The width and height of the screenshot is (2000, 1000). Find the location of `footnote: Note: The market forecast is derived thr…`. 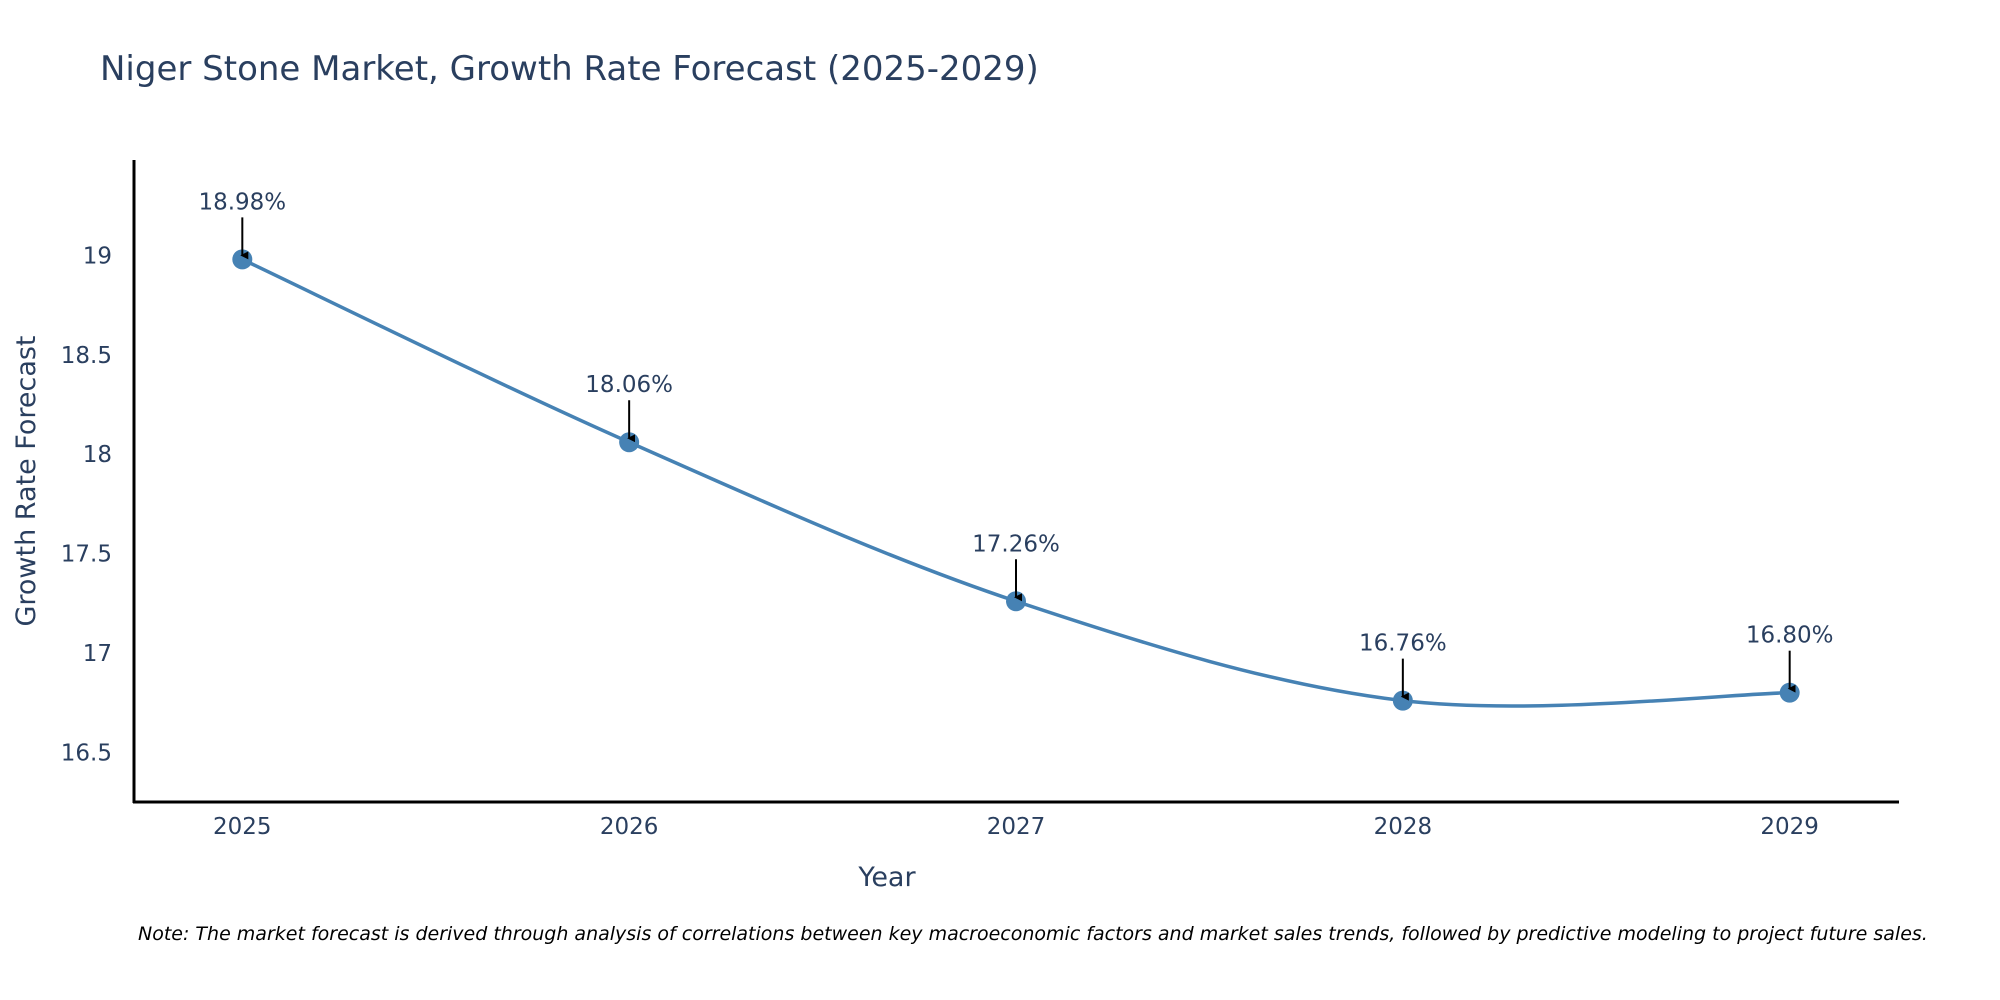

footnote: Note: The market forecast is derived thr… is located at coordinates (1033, 934).